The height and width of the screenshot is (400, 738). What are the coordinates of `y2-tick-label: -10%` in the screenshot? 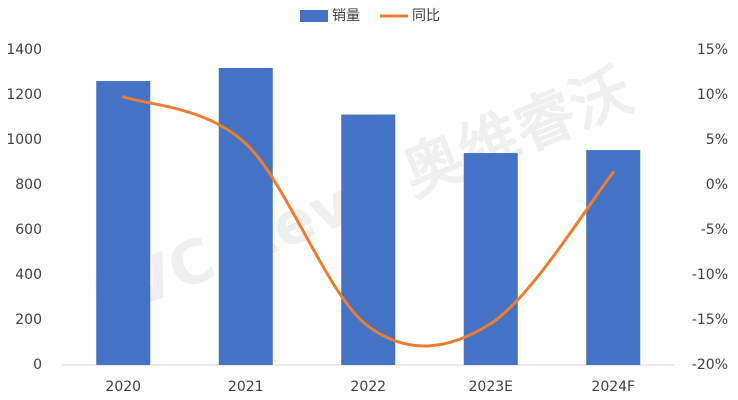 It's located at (710, 275).